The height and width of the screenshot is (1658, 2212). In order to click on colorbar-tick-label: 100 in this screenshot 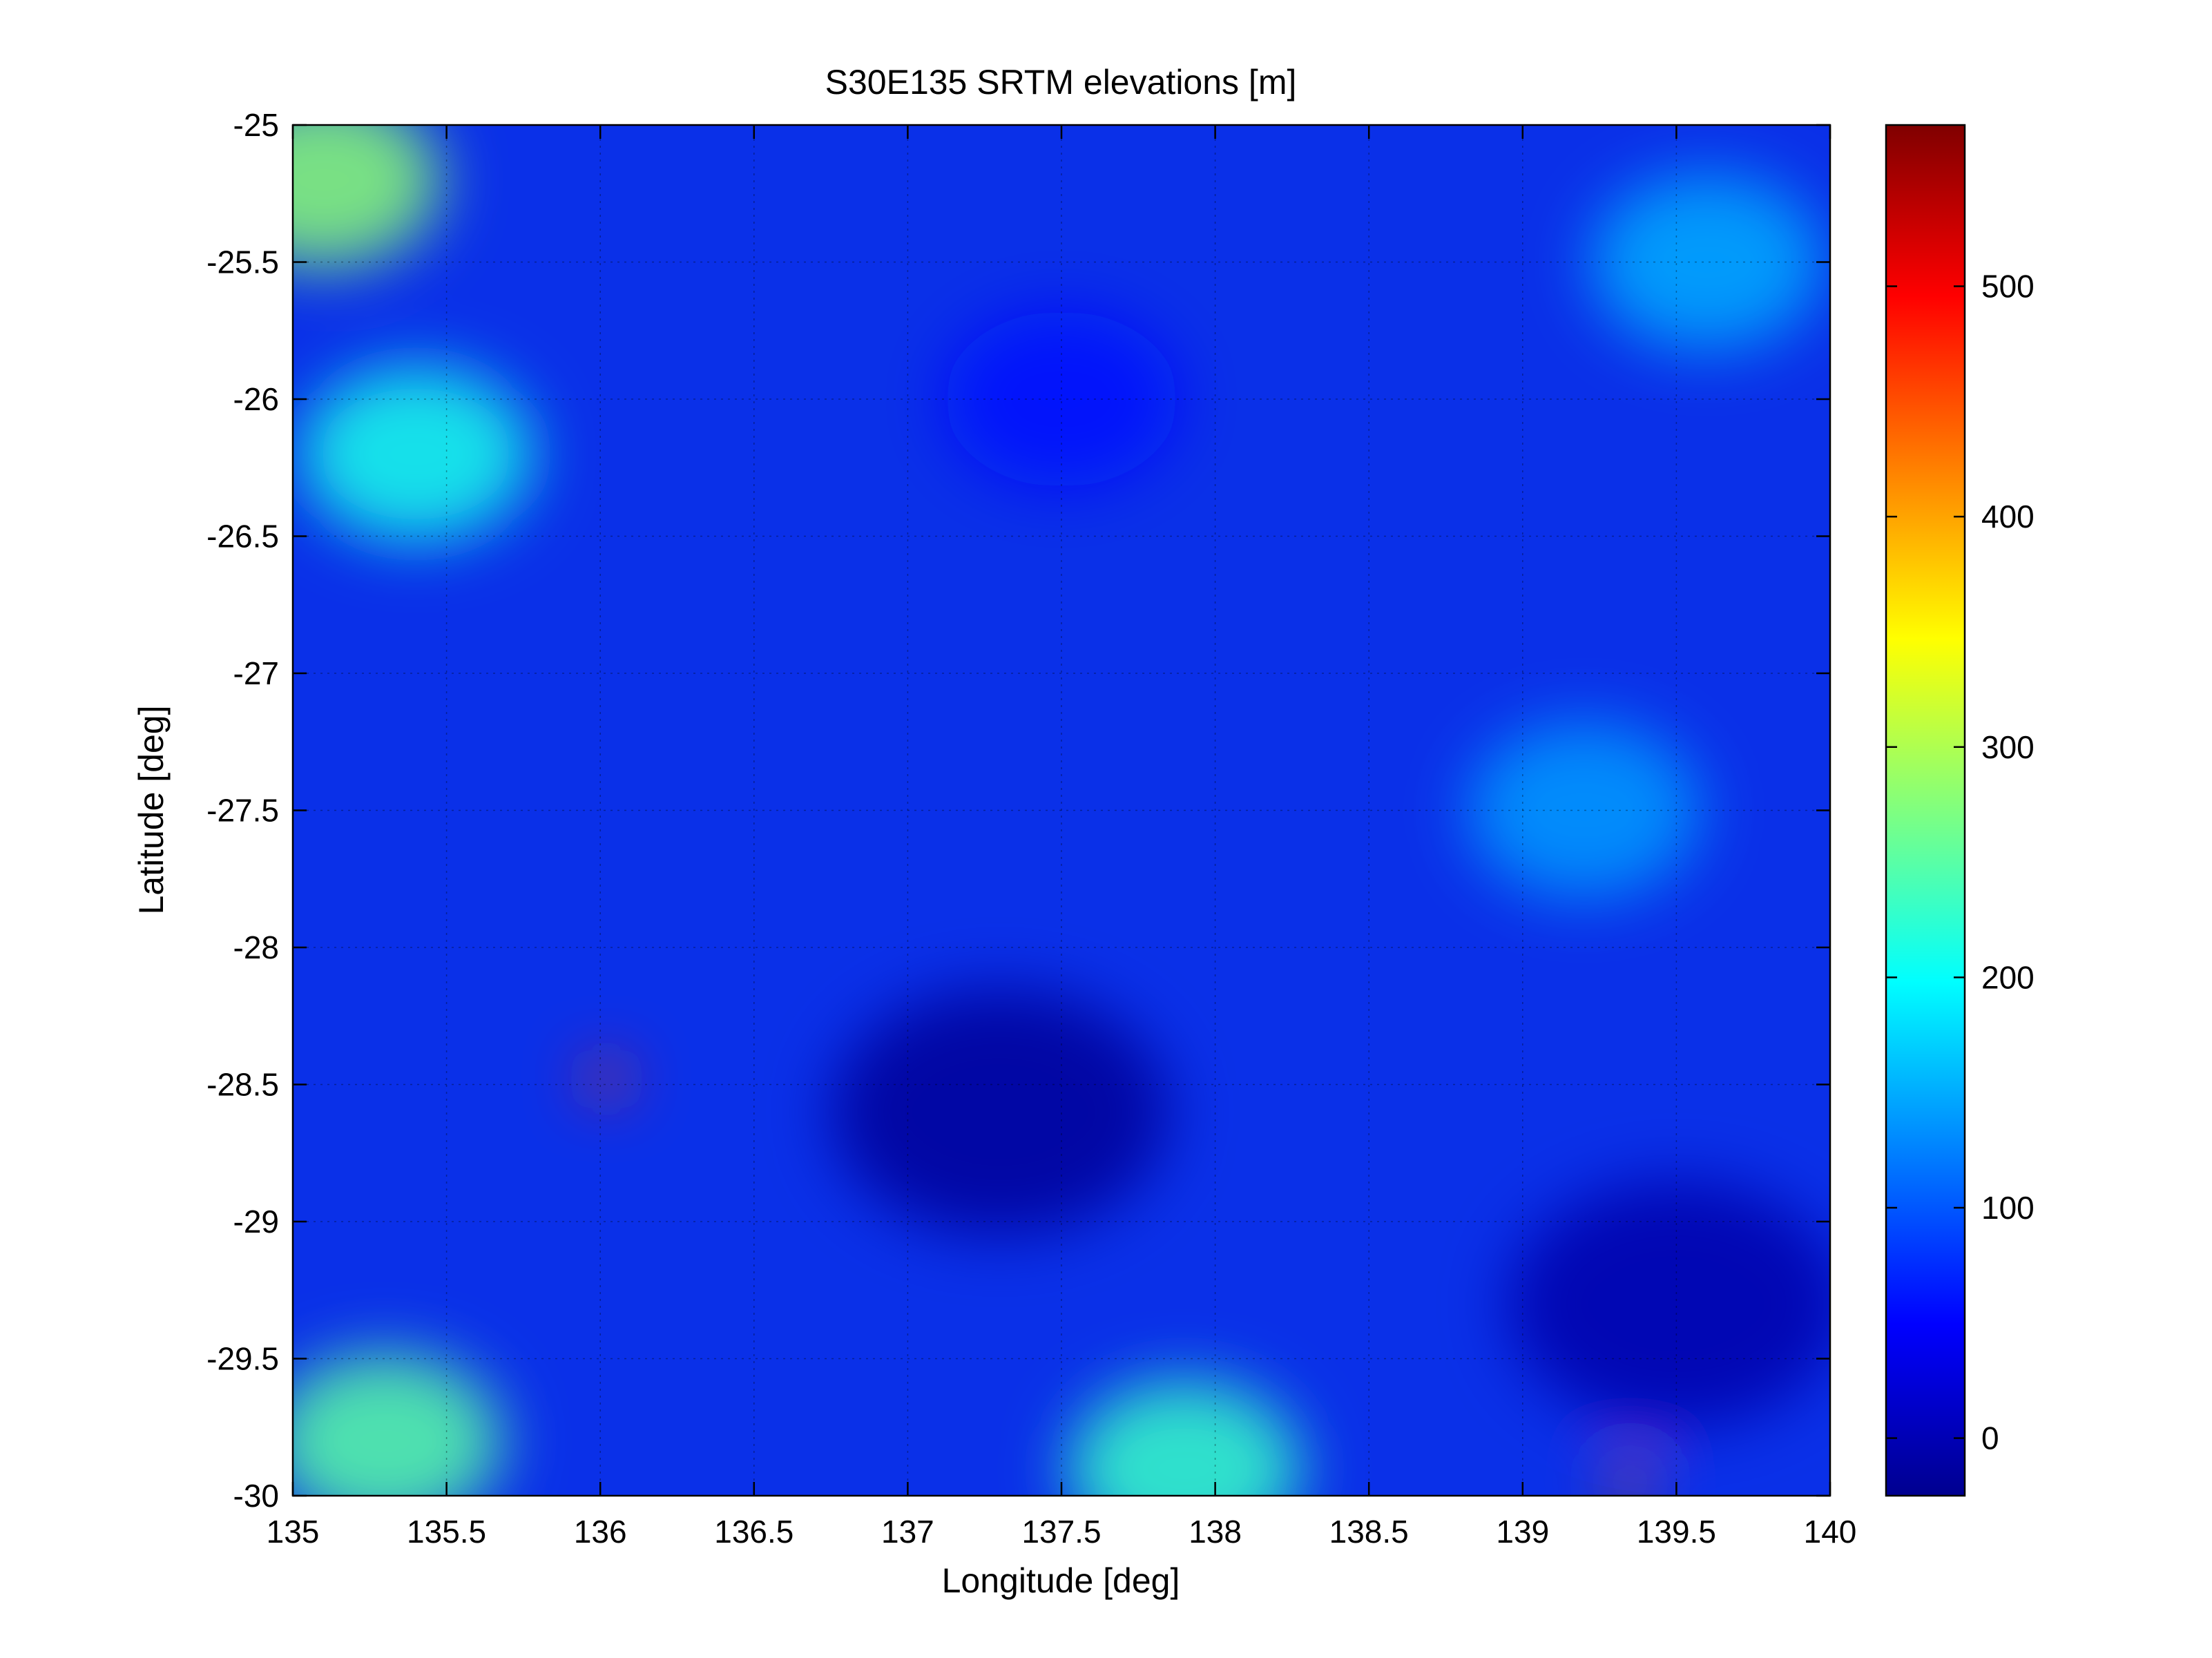, I will do `click(2008, 1208)`.